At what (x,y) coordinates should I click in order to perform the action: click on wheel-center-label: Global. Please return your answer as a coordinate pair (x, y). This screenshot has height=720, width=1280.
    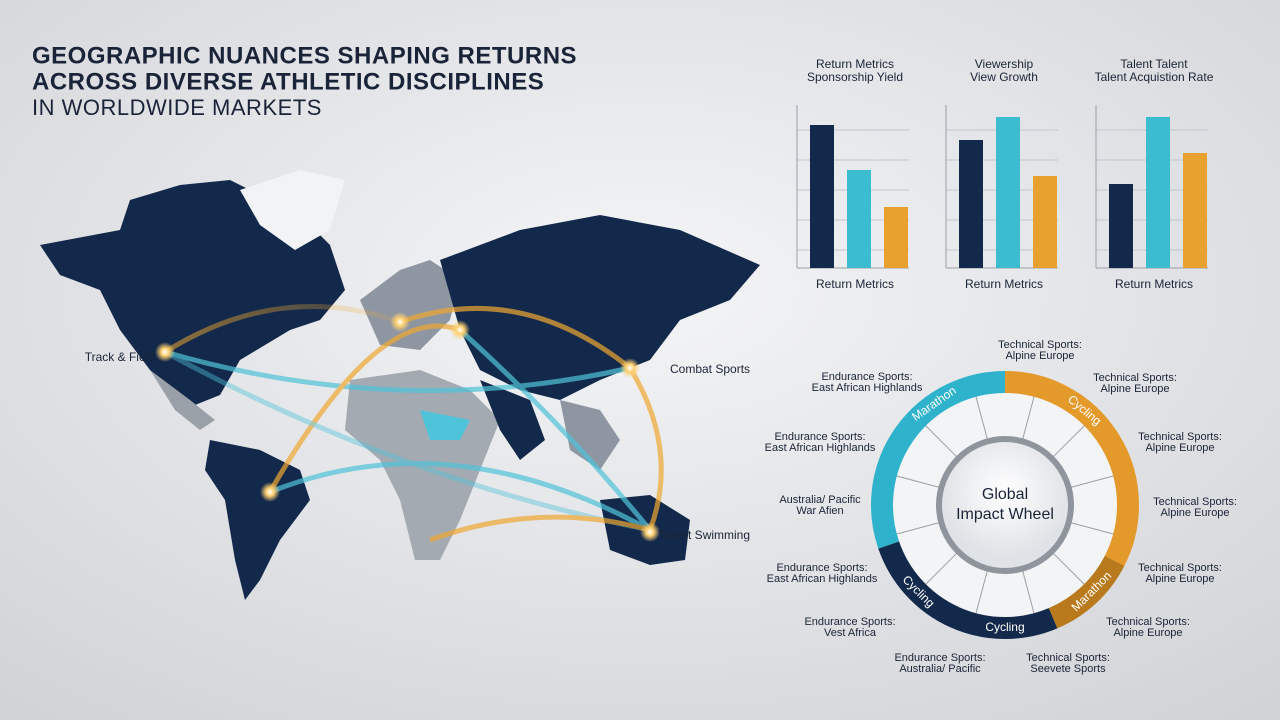
    Looking at the image, I should click on (1005, 494).